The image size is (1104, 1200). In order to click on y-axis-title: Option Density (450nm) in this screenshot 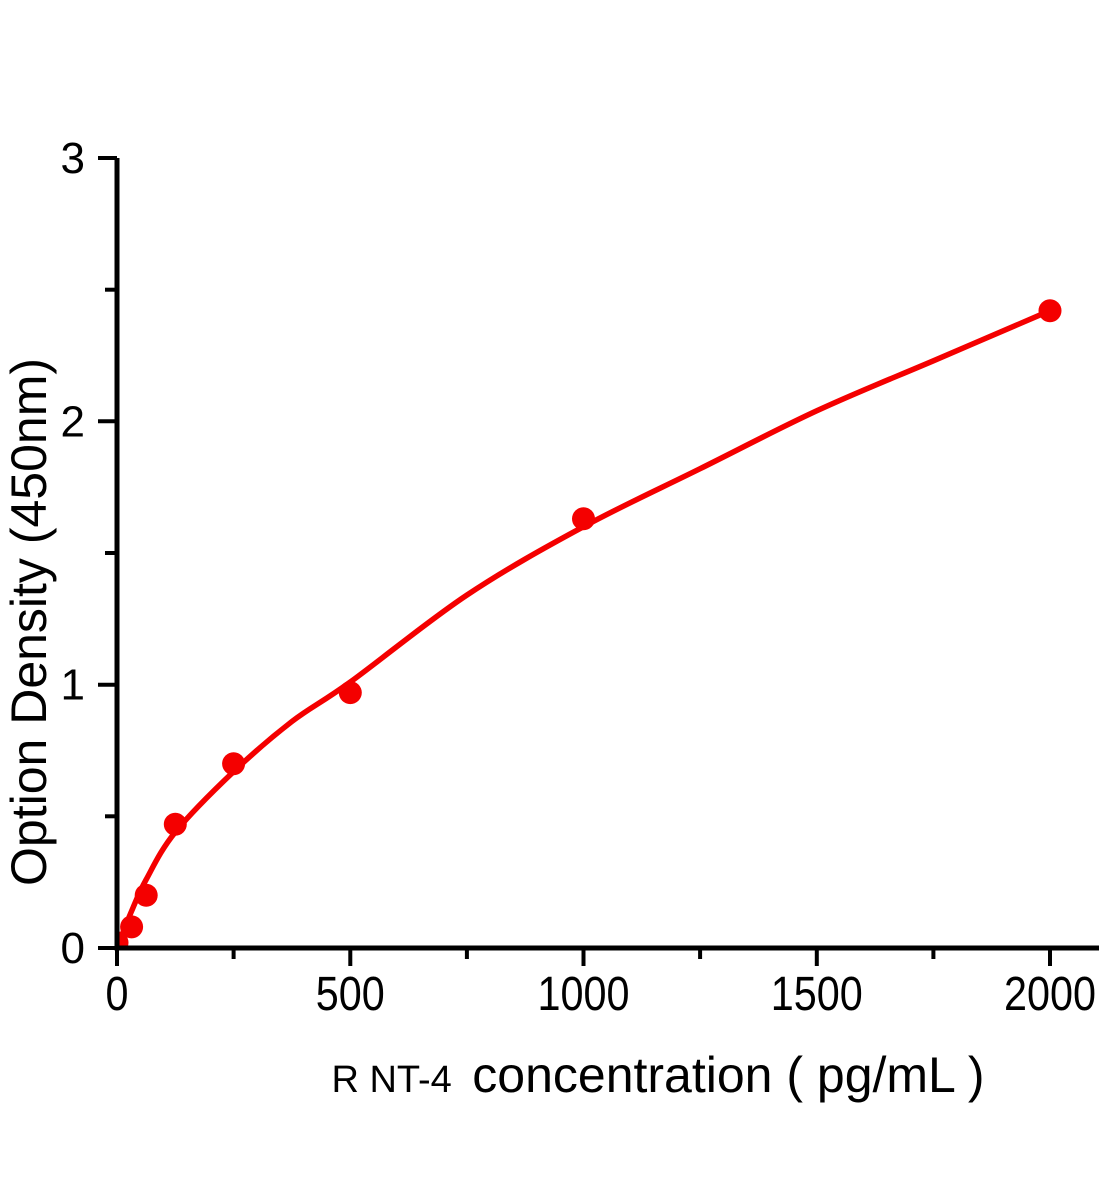, I will do `click(29, 622)`.